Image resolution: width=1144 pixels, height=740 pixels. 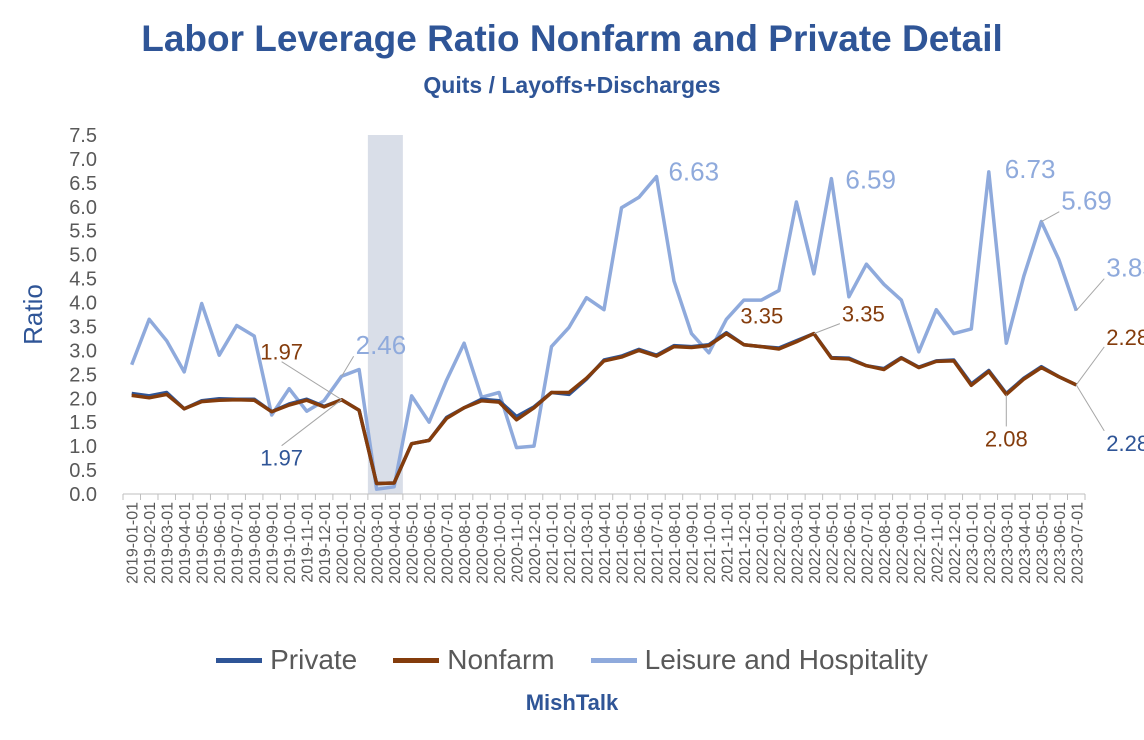 I want to click on x-tick-label: 2022-08-01, so click(x=885, y=543).